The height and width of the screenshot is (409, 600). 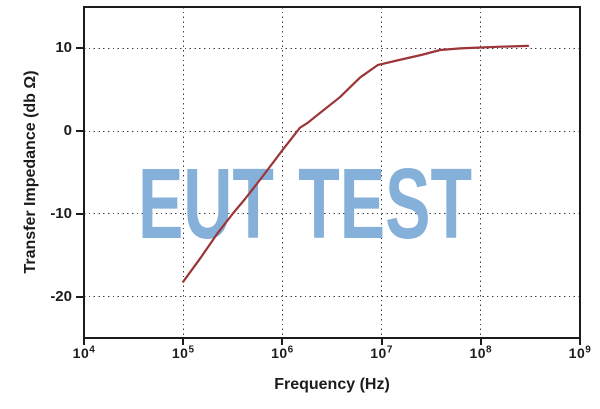 What do you see at coordinates (481, 352) in the screenshot?
I see `x-tick-label: 108` at bounding box center [481, 352].